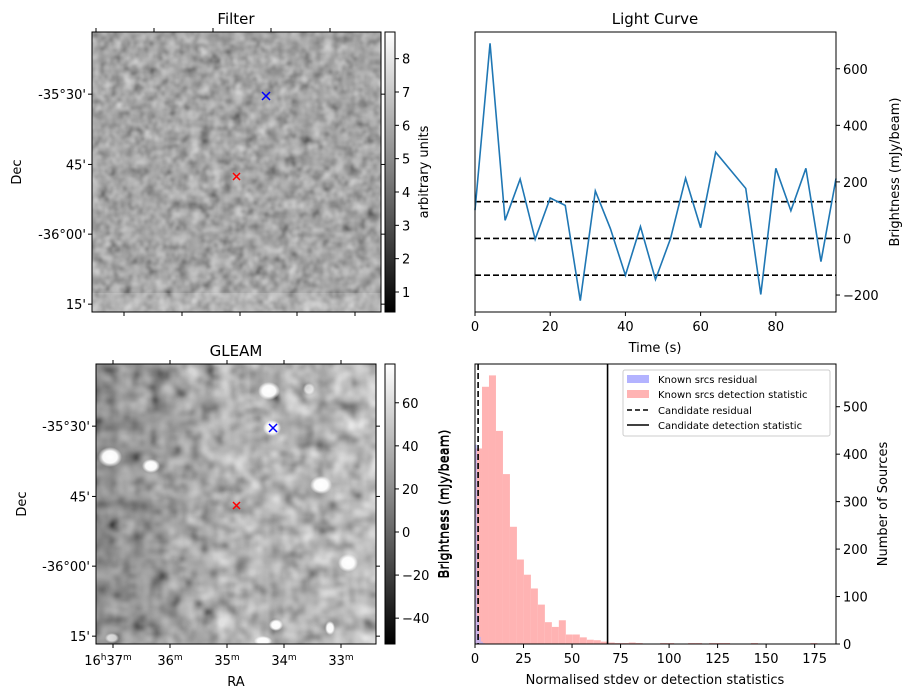 The width and height of the screenshot is (911, 699). I want to click on legend-label-candidate-detection: Candidate detection statistic, so click(730, 426).